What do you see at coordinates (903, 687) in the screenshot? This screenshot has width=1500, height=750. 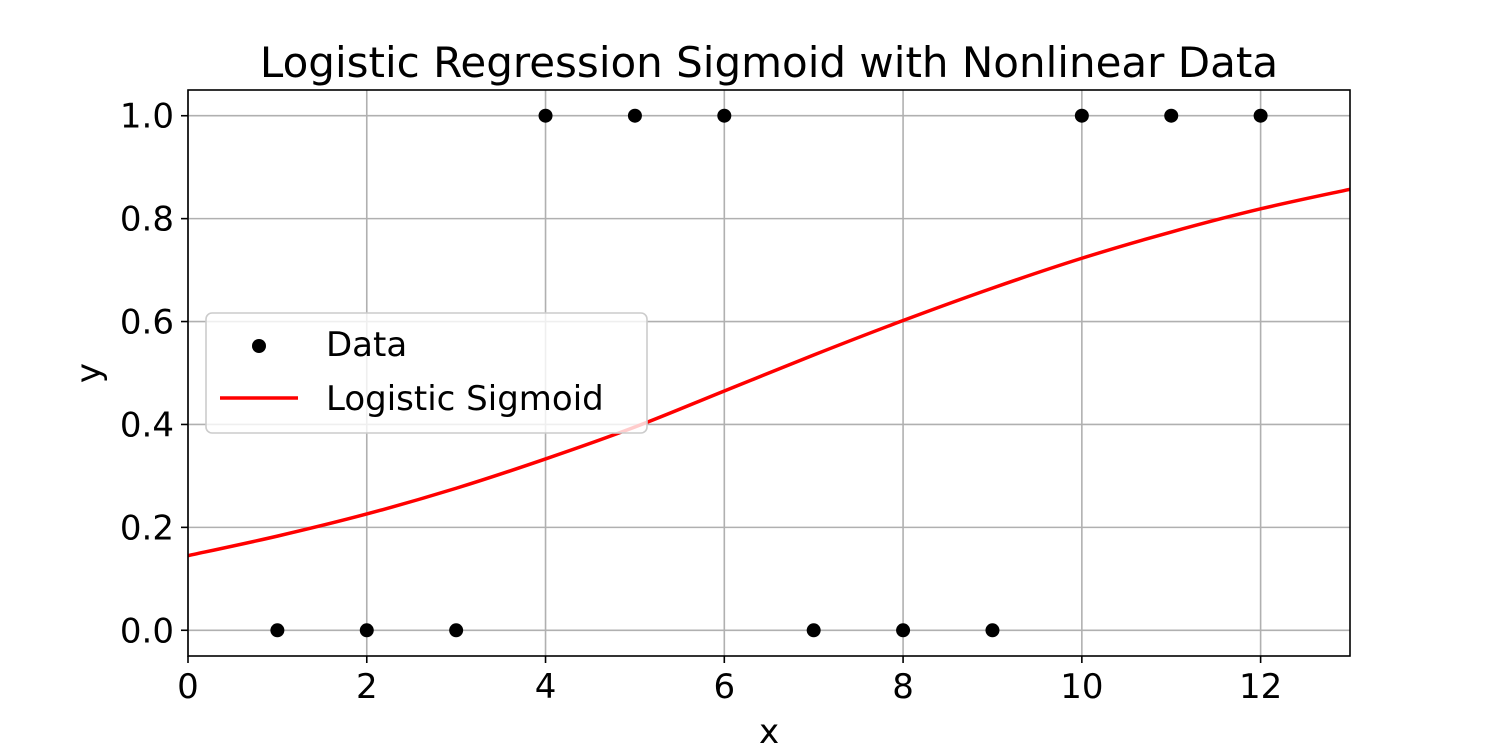 I see `x-tick-label: 8` at bounding box center [903, 687].